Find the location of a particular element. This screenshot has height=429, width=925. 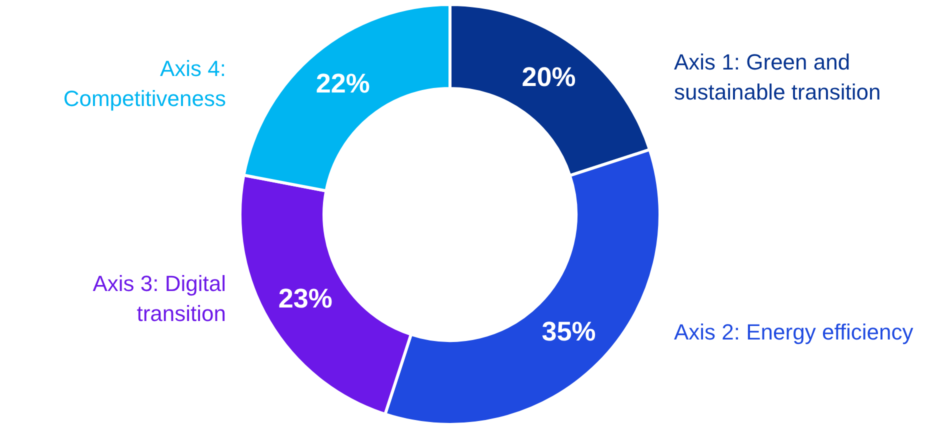

slice-label: Axis 3: Digital transition is located at coordinates (159, 298).